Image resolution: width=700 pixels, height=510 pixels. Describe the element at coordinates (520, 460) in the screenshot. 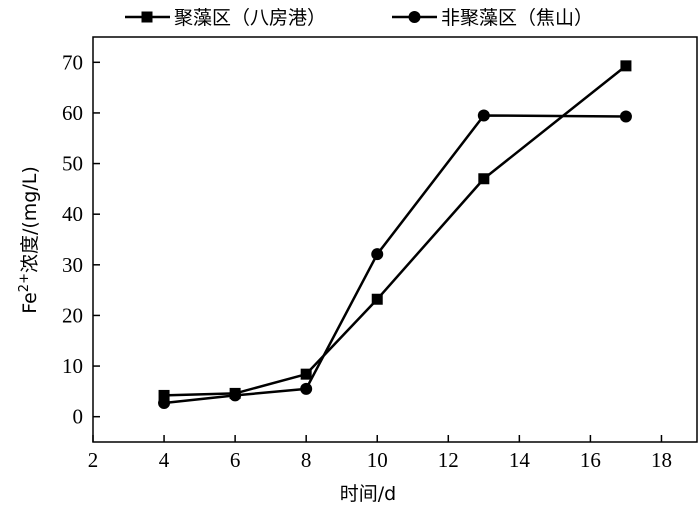

I see `x-tick-label: 14` at that location.